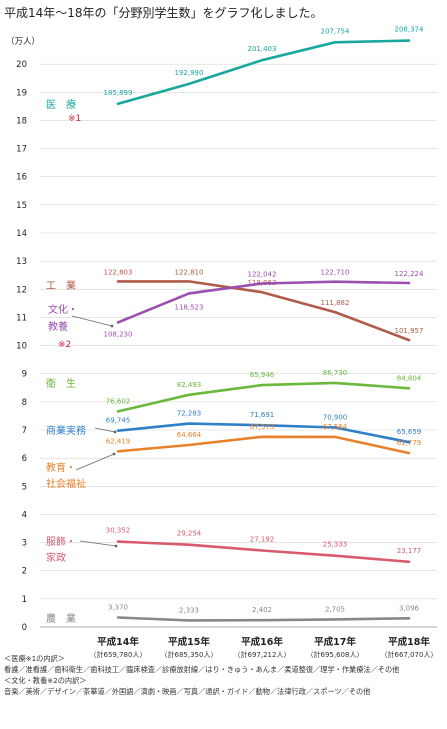  What do you see at coordinates (23, 41) in the screenshot?
I see `y-unit-label: （万人）` at bounding box center [23, 41].